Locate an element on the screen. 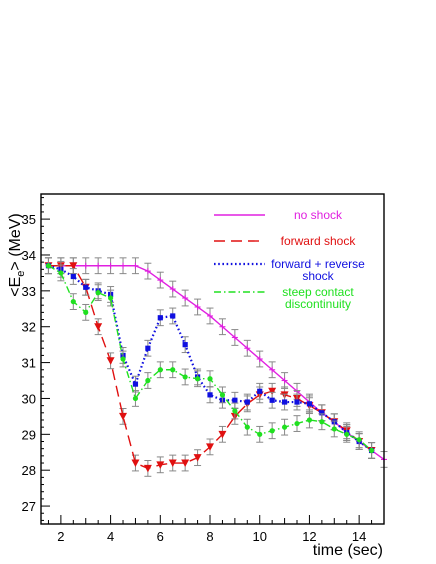 This screenshot has height=564, width=436. y-tick-label: 28 is located at coordinates (29, 470).